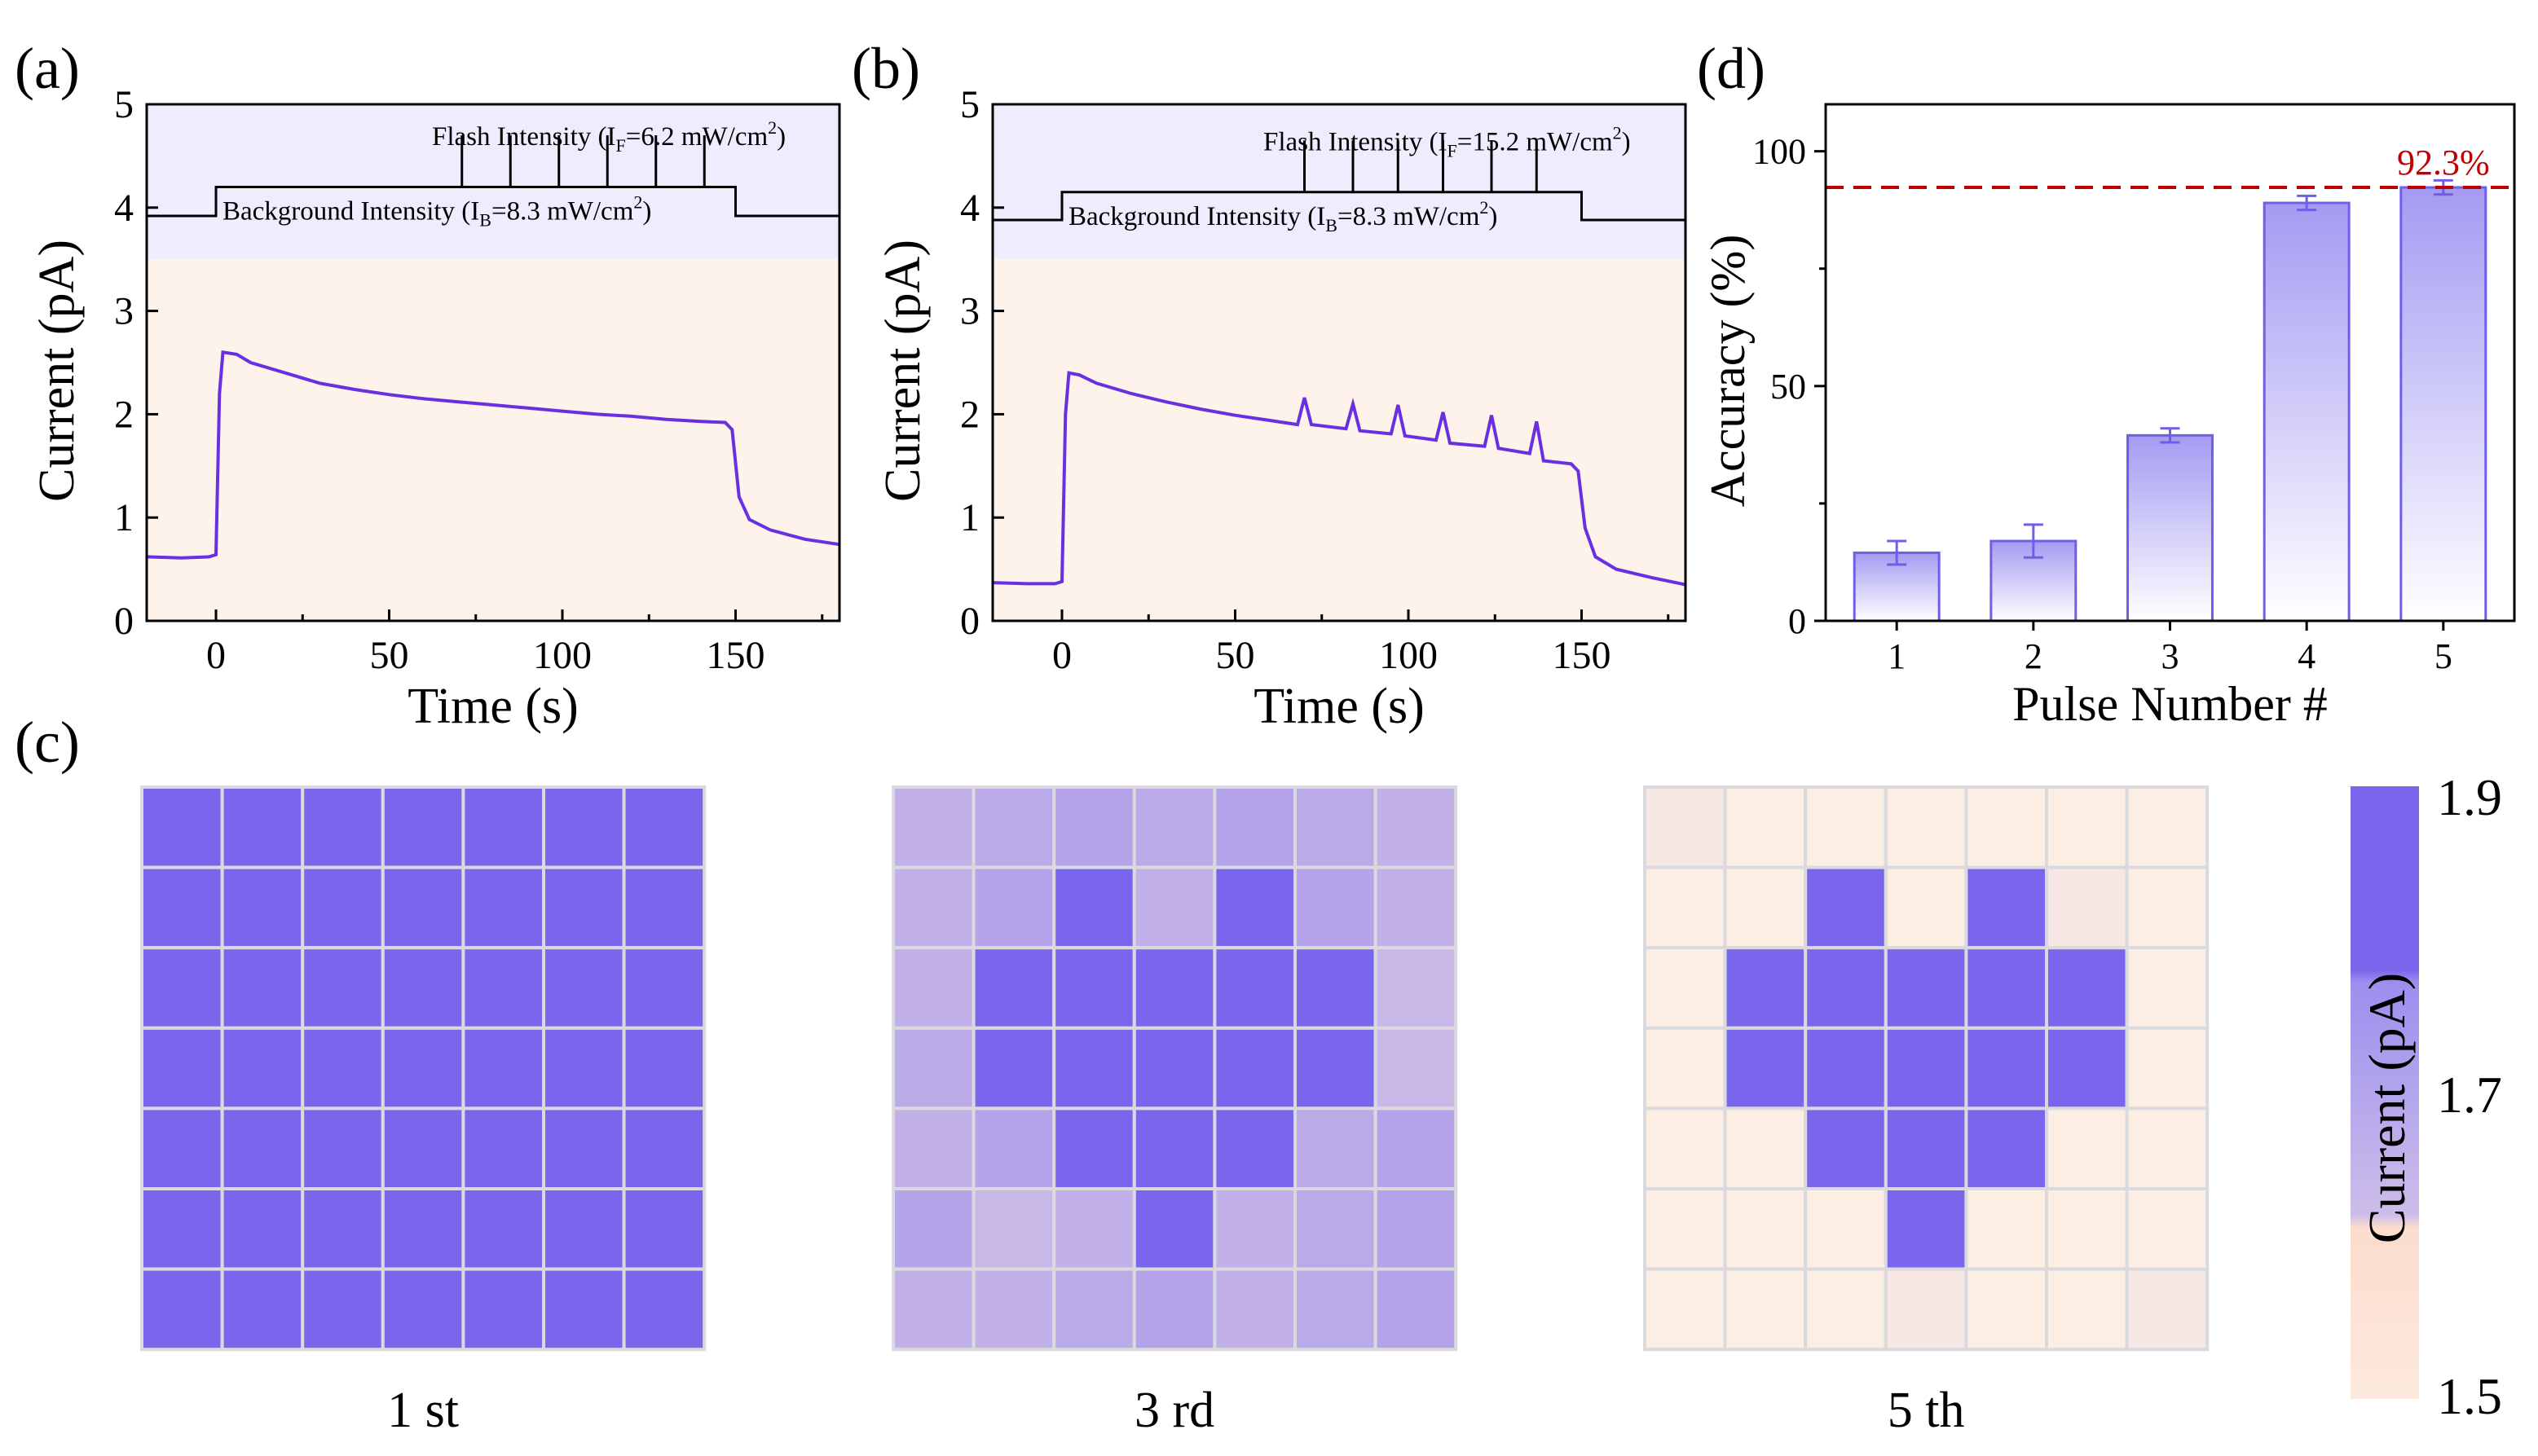 Image resolution: width=2538 pixels, height=1456 pixels. I want to click on y-tick-label: 100, so click(1779, 152).